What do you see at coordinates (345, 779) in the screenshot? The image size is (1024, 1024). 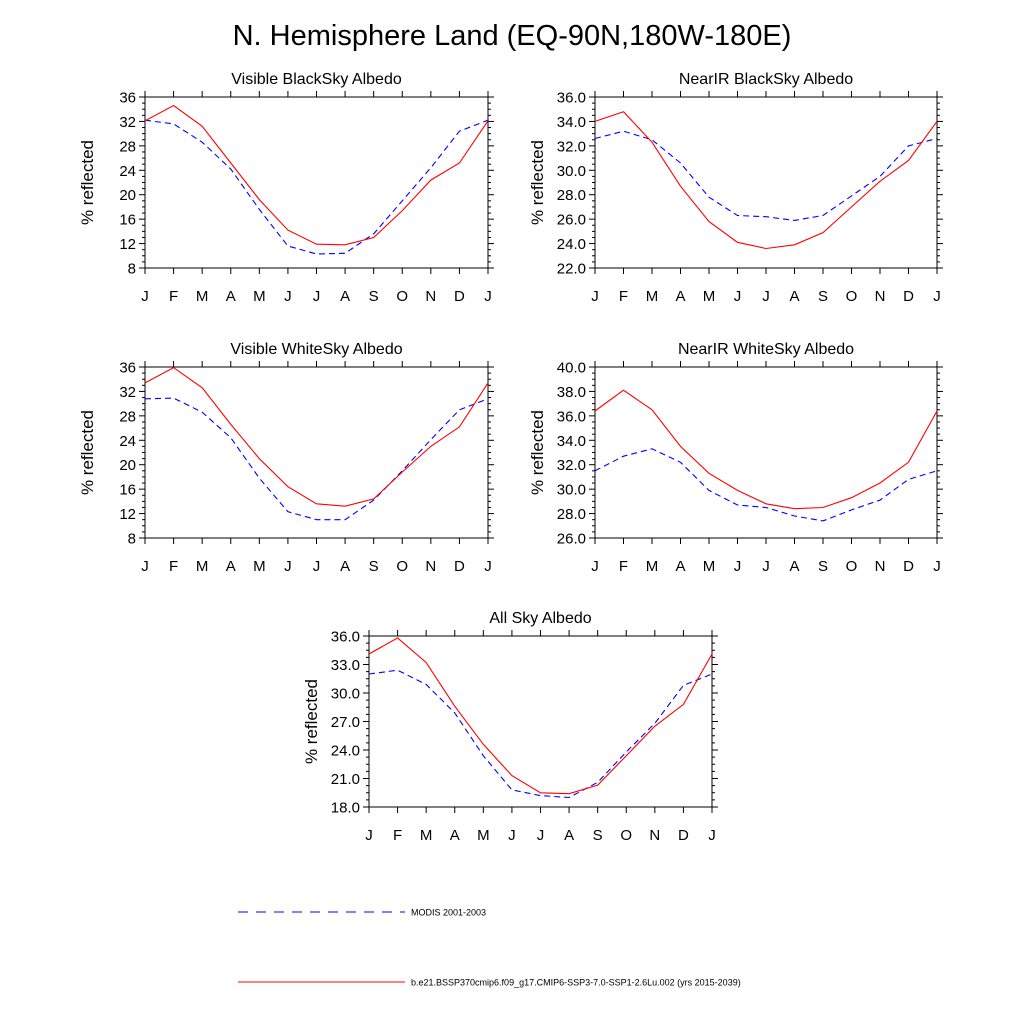 I see `y-tick-label: 21.0` at bounding box center [345, 779].